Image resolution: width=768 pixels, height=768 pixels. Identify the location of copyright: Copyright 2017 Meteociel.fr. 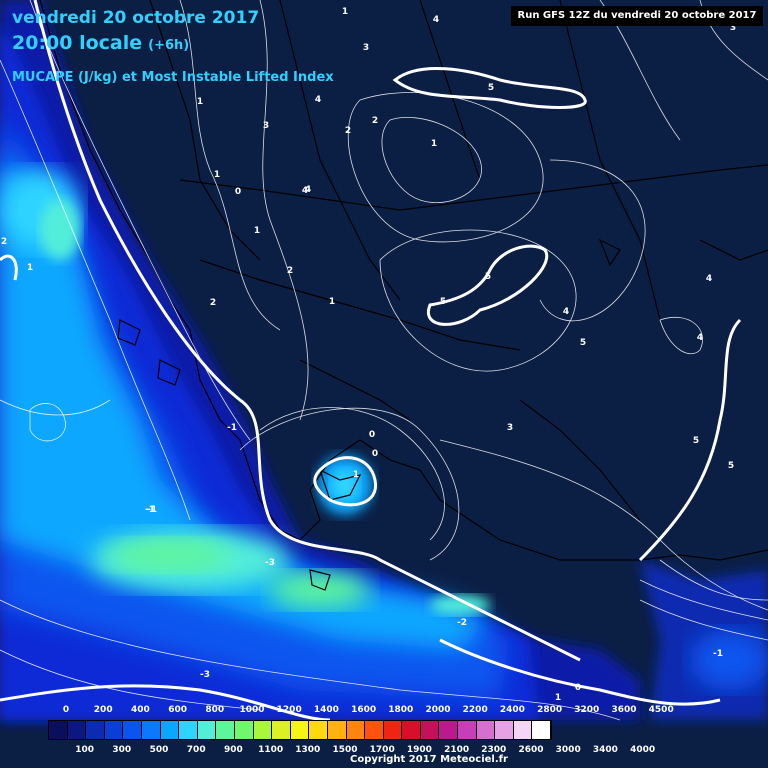
(429, 759).